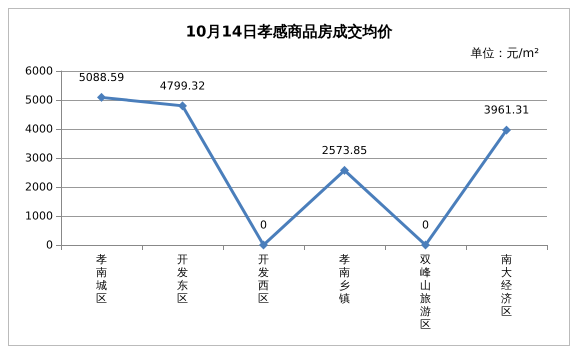  Describe the element at coordinates (39, 158) in the screenshot. I see `y-tick-label: 3000` at that location.